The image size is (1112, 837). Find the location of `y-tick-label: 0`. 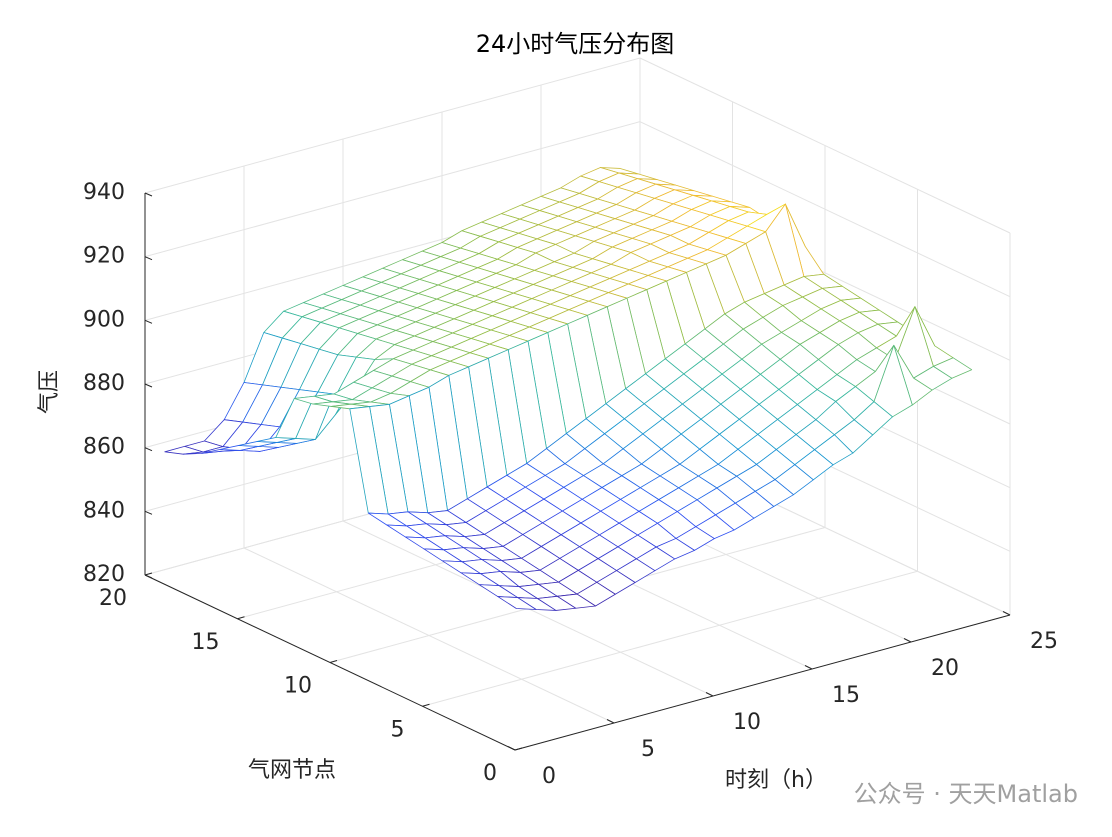

y-tick-label: 0 is located at coordinates (490, 773).